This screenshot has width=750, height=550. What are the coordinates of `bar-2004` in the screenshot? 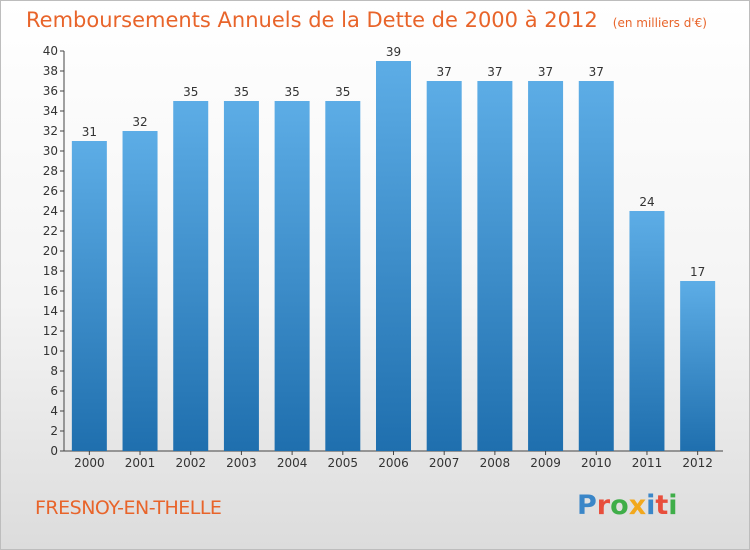 It's located at (292, 276).